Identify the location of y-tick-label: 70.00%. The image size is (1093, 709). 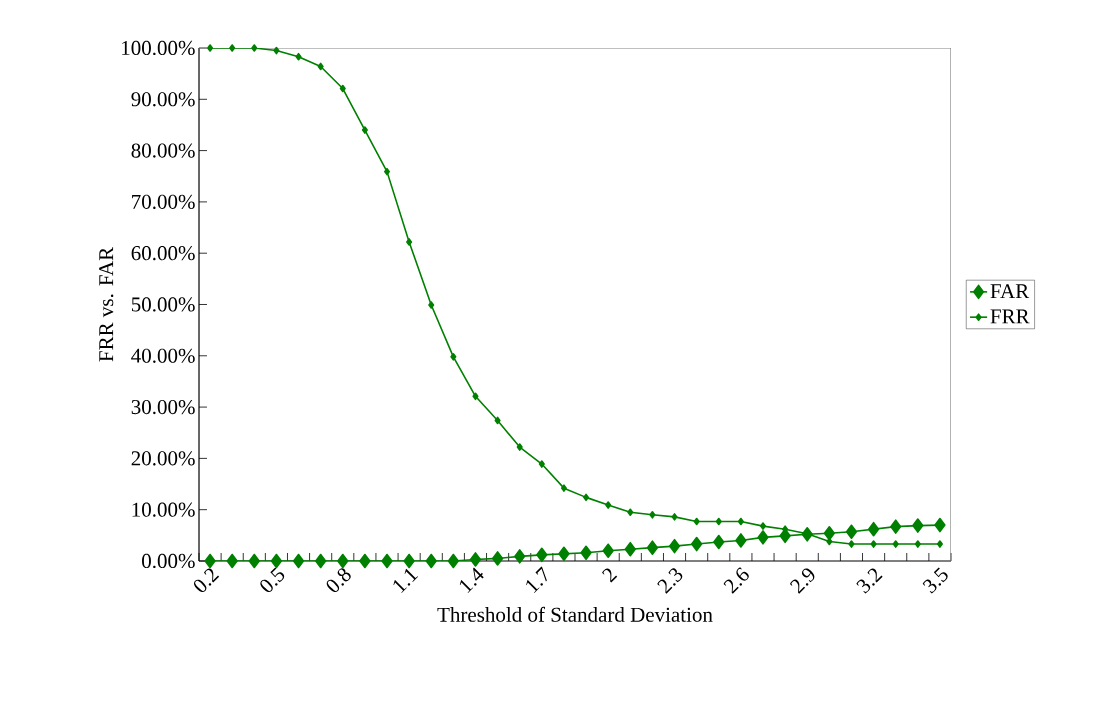
(163, 202).